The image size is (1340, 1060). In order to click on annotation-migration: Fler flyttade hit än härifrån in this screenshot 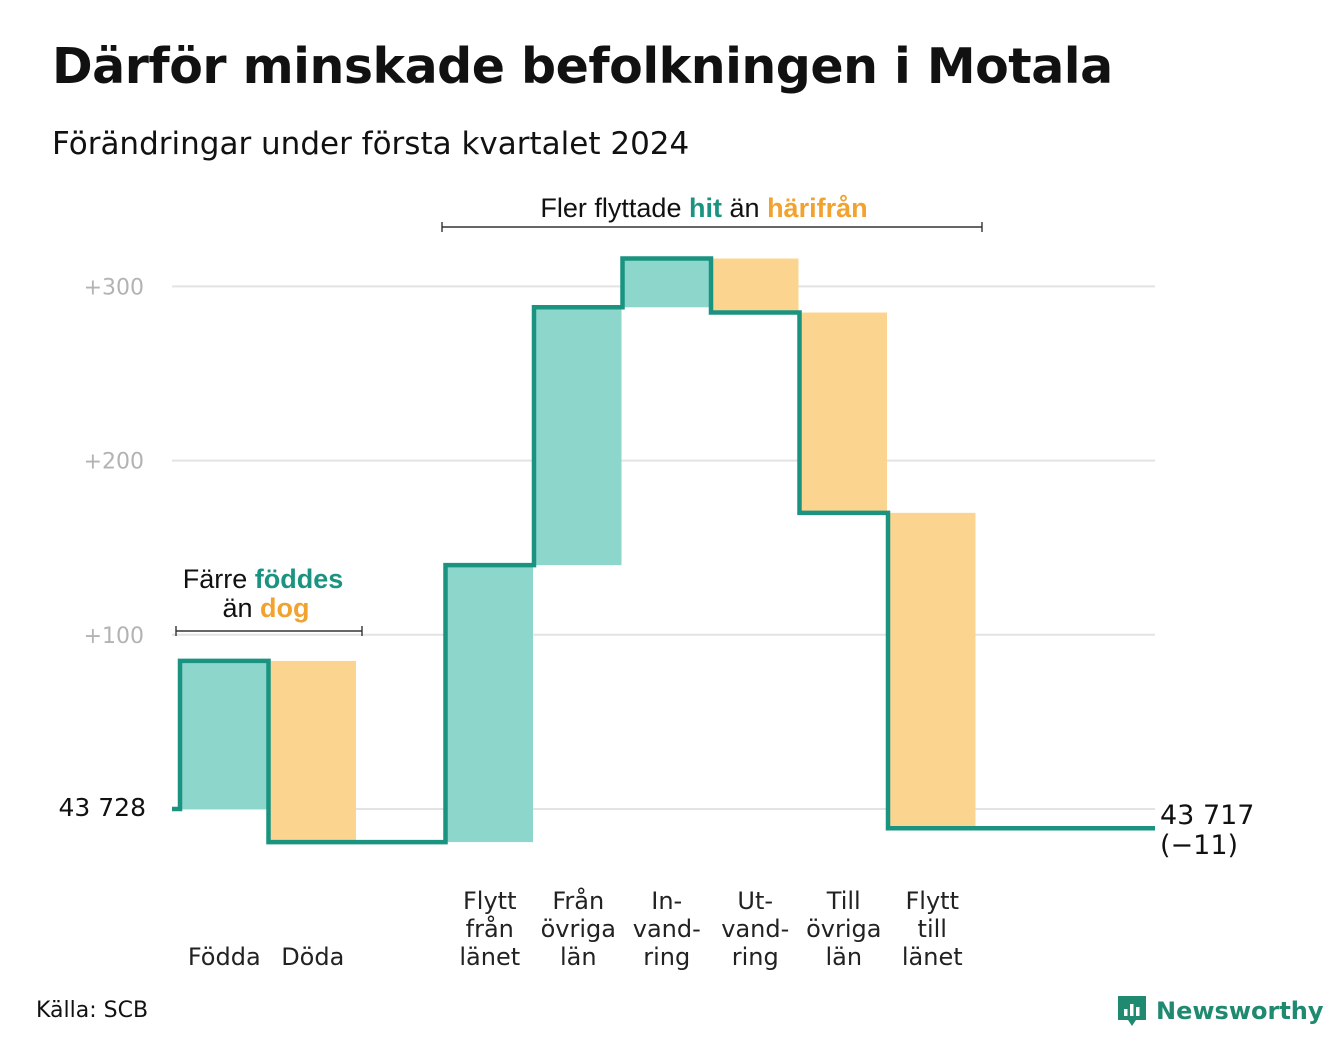, I will do `click(712, 212)`.